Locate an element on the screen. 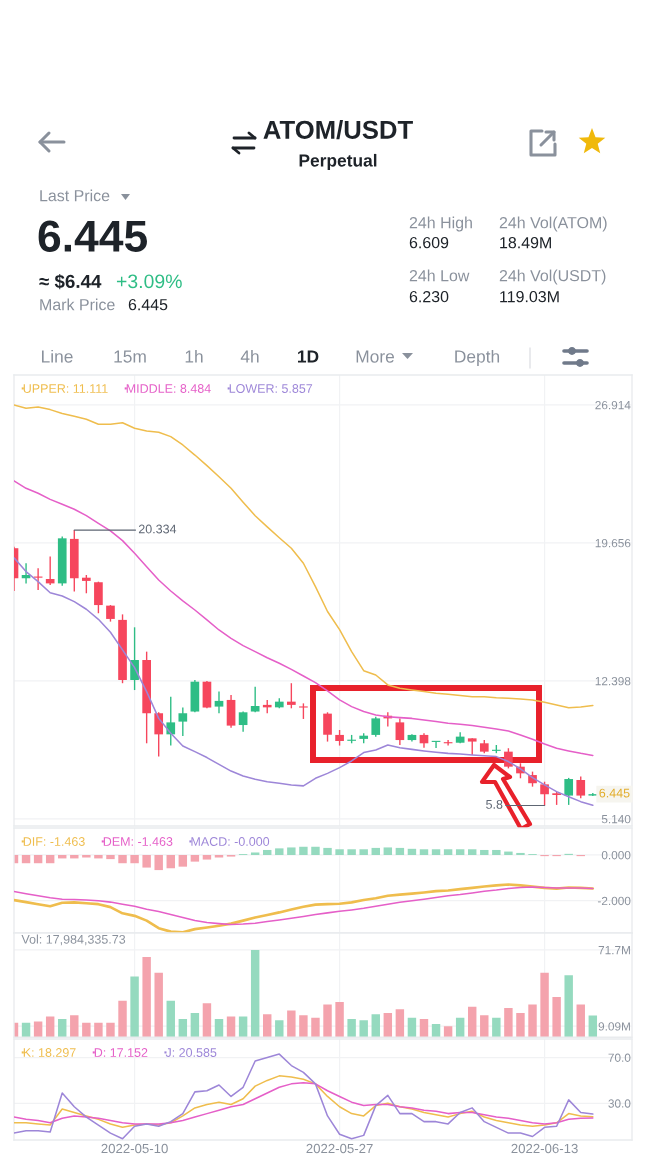 The height and width of the screenshot is (1159, 651). y-tick-label: 26.914 is located at coordinates (613, 405).